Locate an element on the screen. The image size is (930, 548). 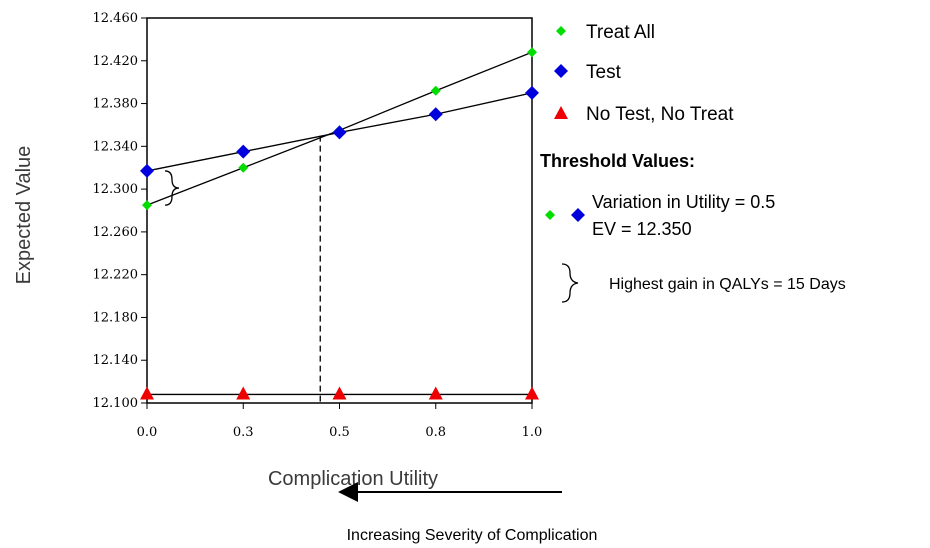
severity-arrow is located at coordinates (450, 492).